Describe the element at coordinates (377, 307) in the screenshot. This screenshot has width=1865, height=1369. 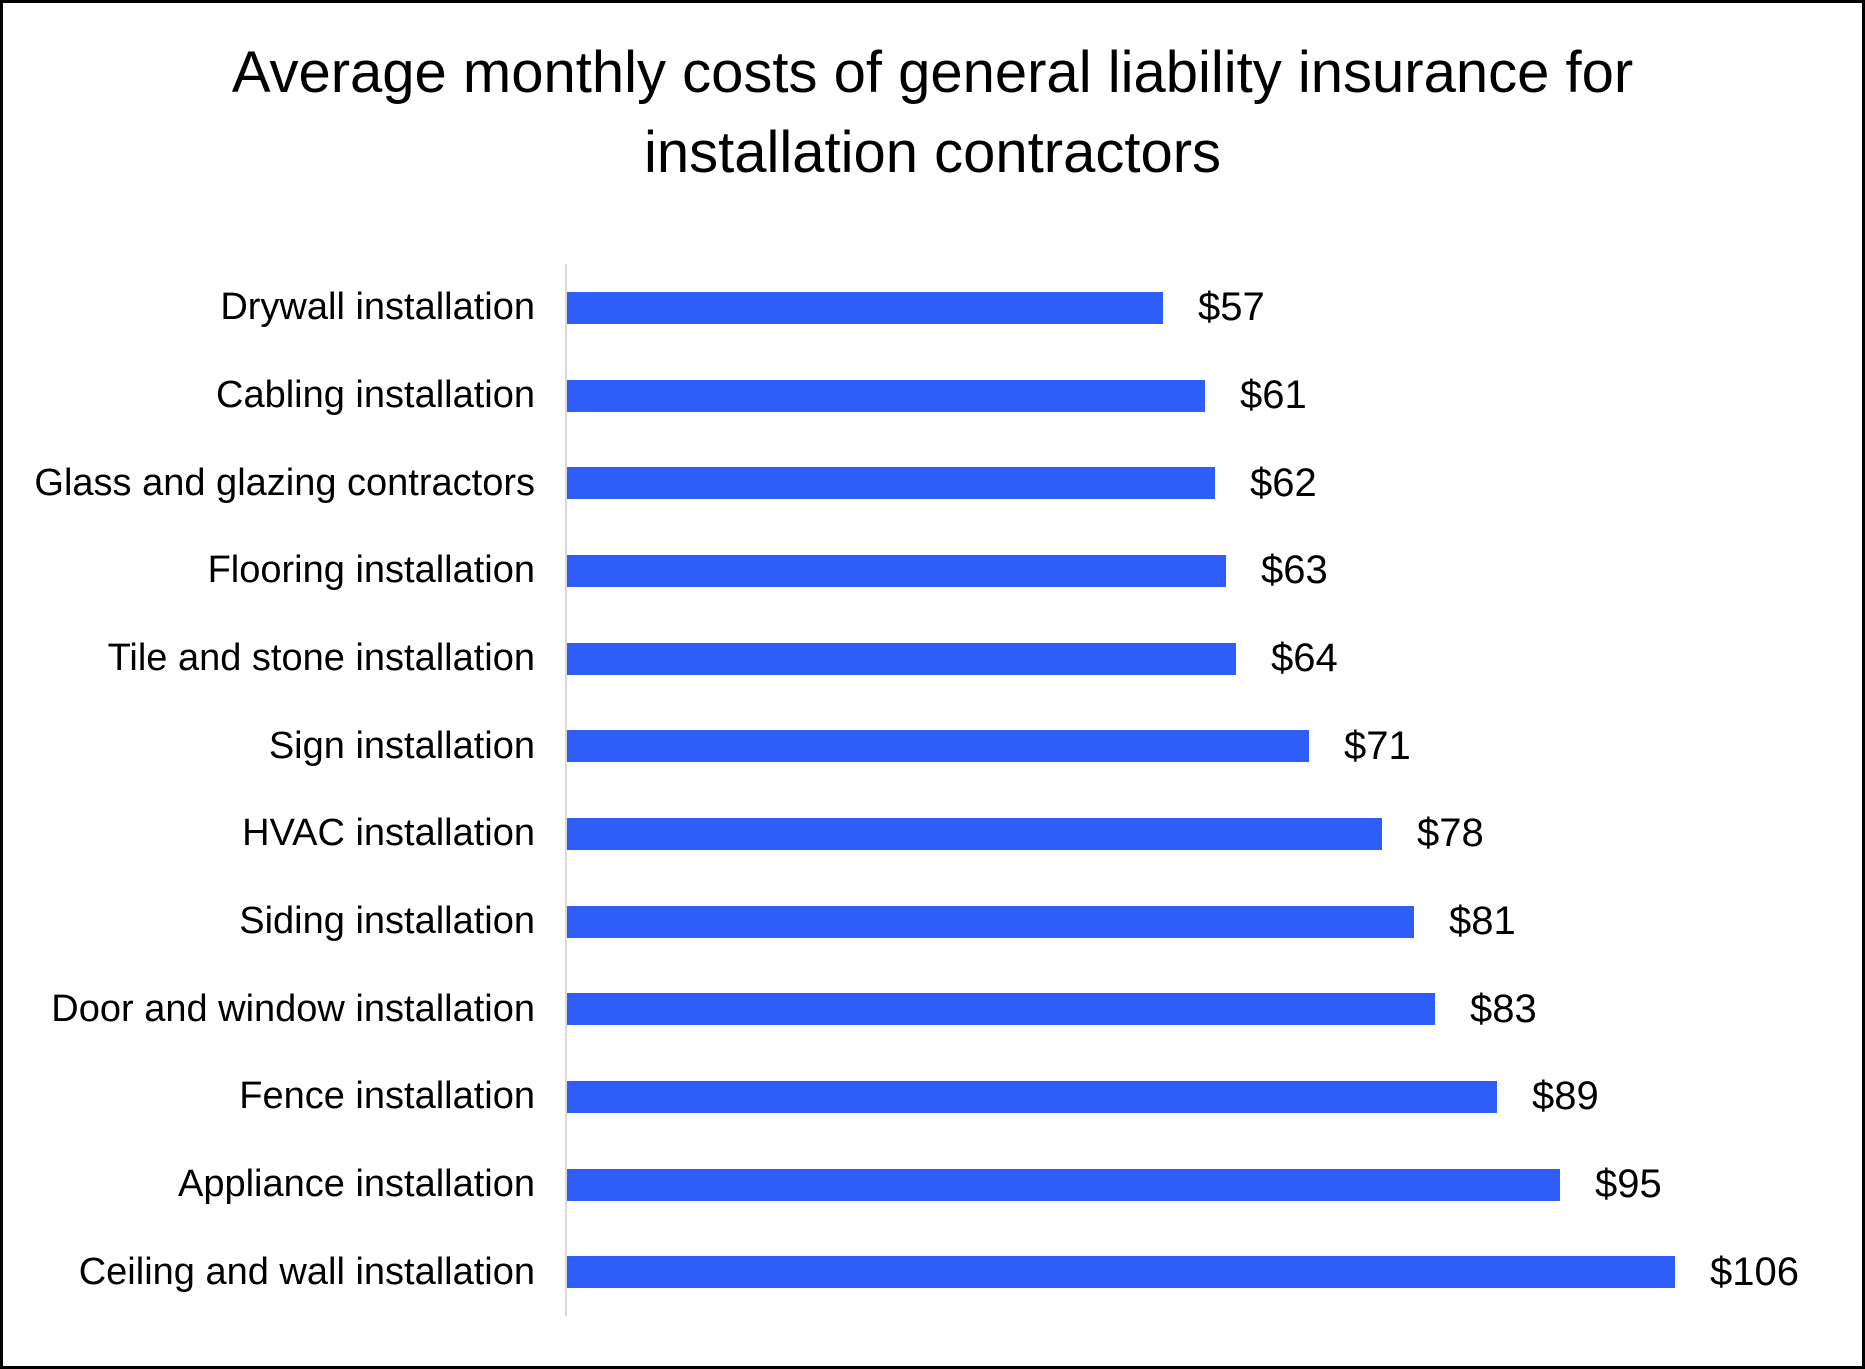
I see `category-label: Drywall installation` at that location.